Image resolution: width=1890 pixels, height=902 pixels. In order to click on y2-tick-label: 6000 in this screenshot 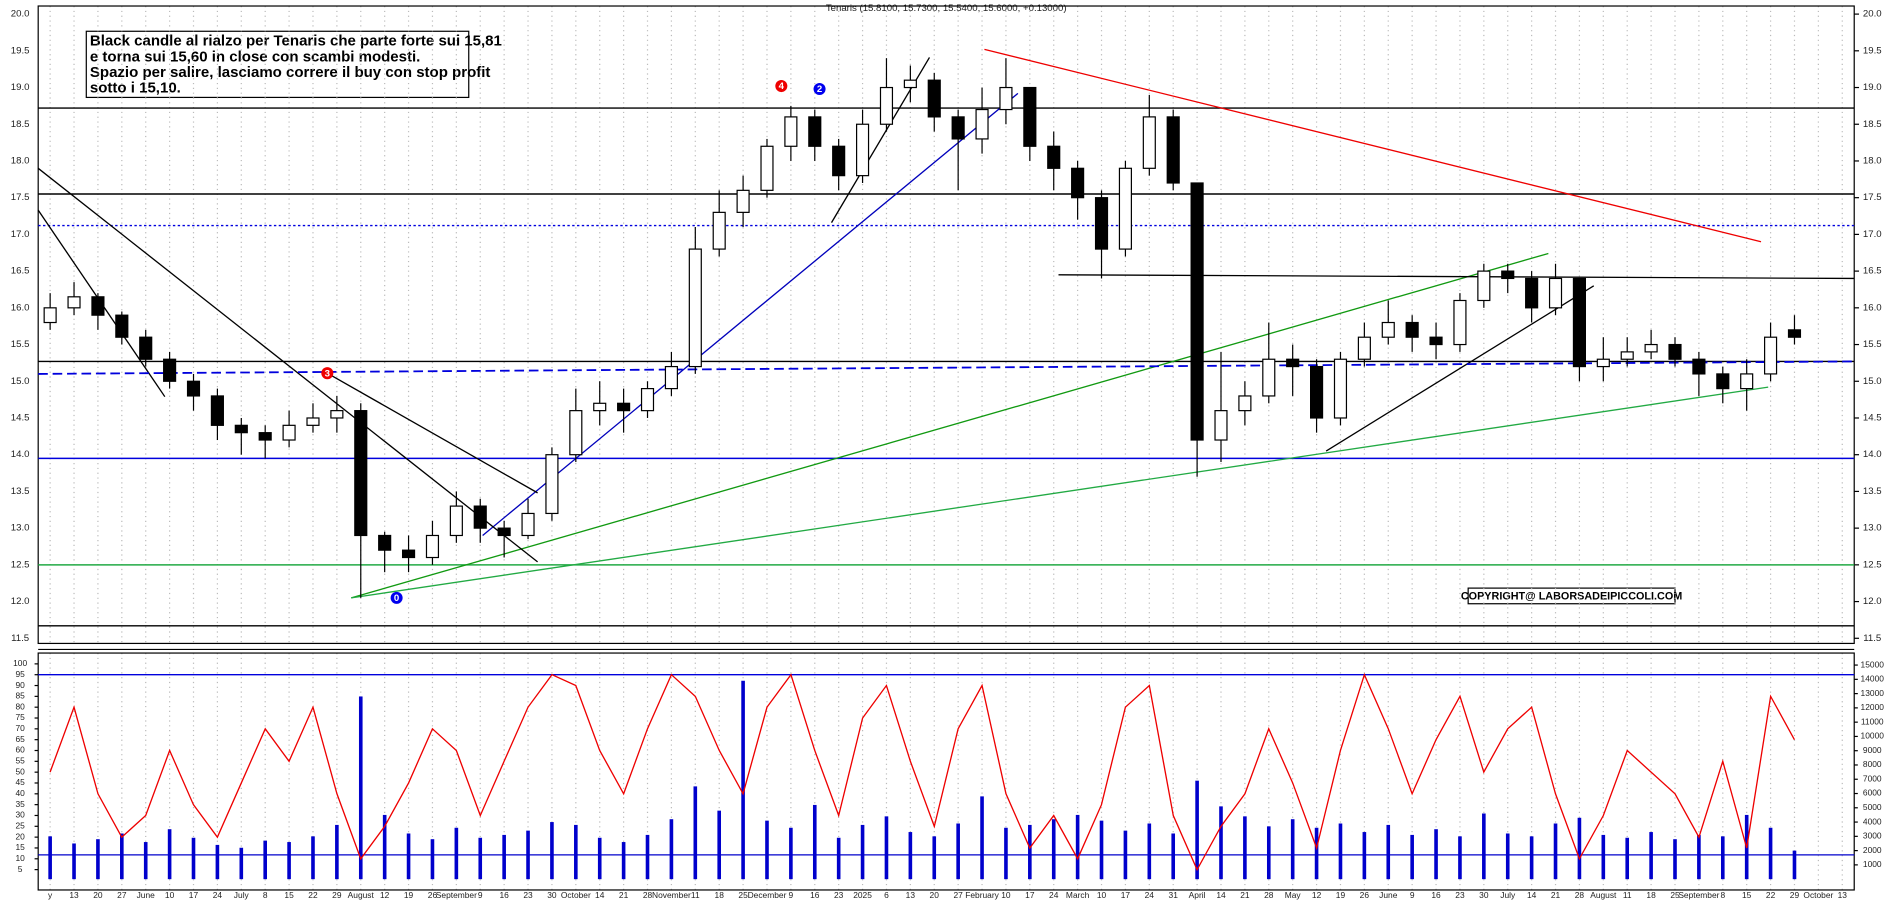, I will do `click(1872, 793)`.